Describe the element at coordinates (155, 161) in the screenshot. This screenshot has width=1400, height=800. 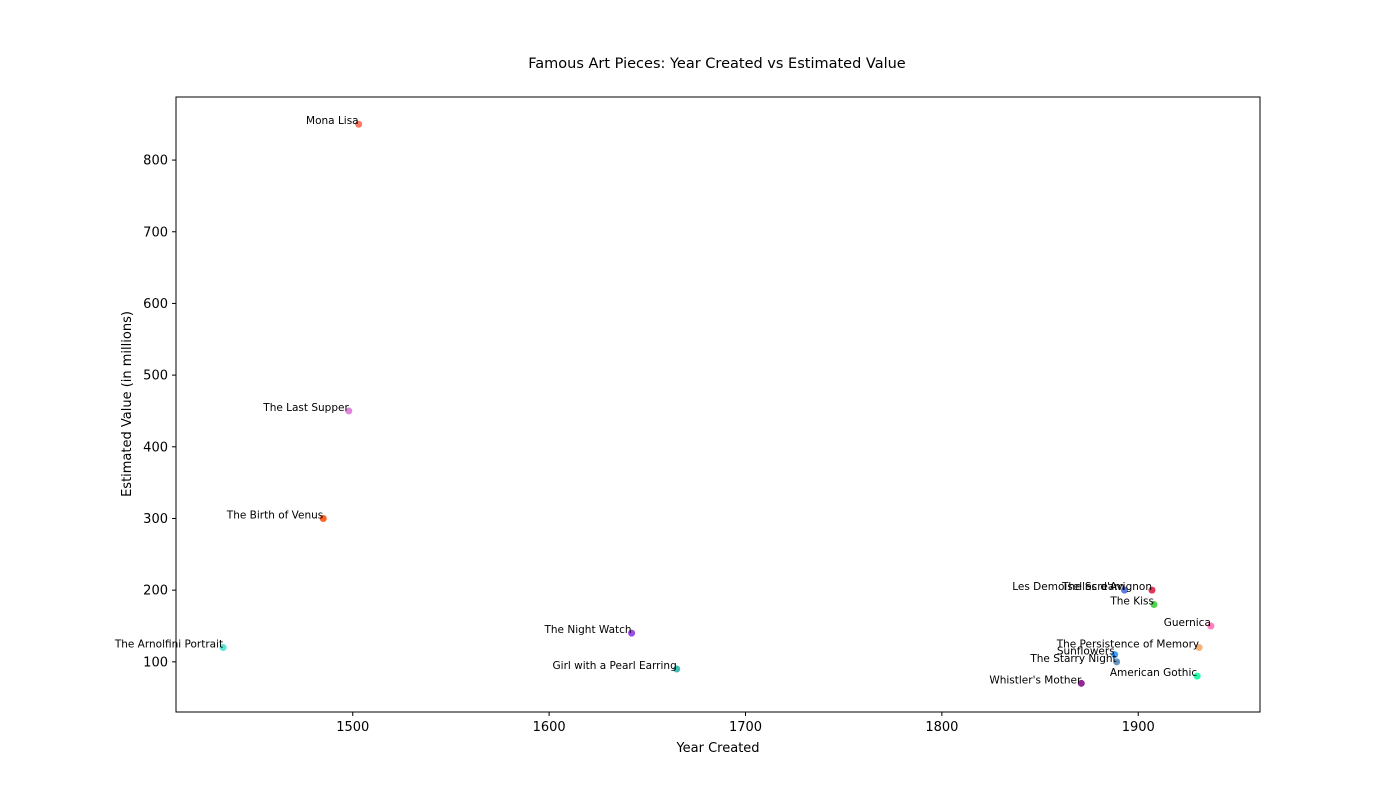
I see `y-tick-label: 800` at that location.